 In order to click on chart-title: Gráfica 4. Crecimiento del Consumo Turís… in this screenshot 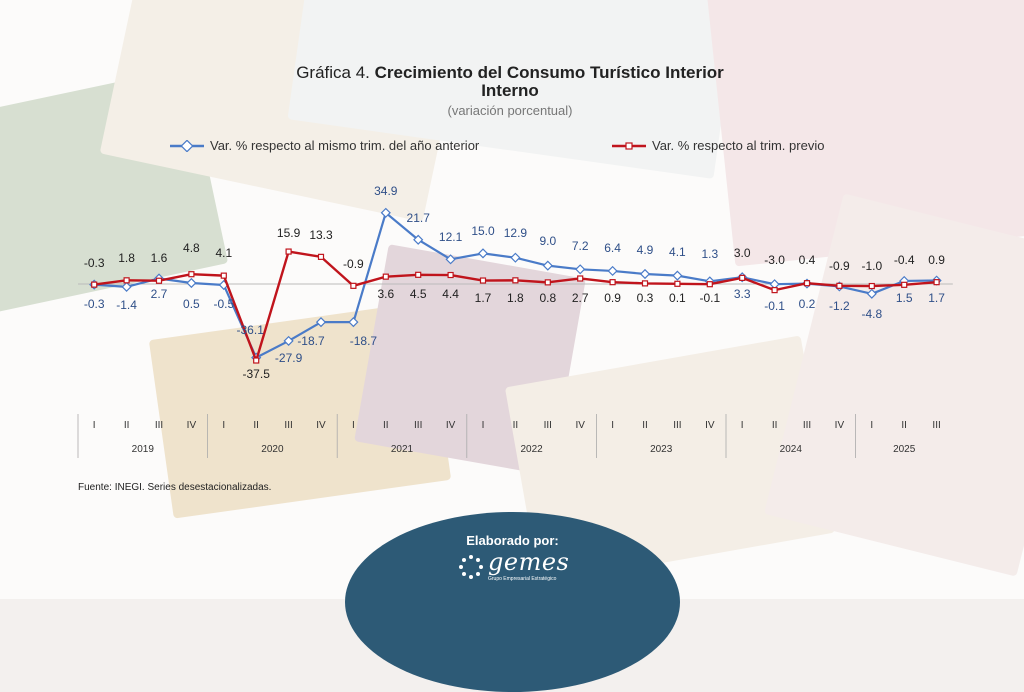, I will do `click(510, 73)`.